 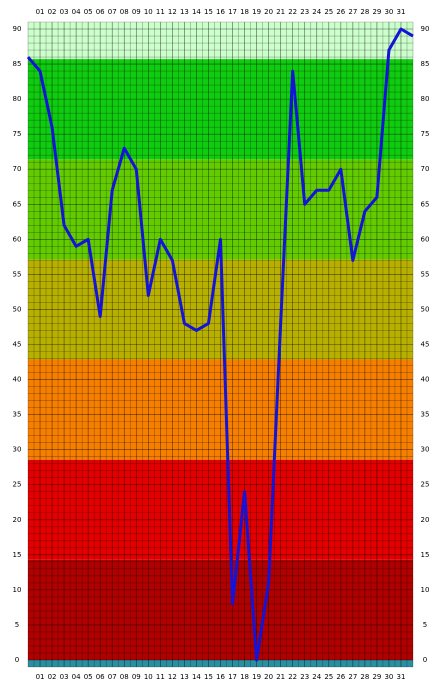 What do you see at coordinates (425, 345) in the screenshot?
I see `y-tick-label-right: 45` at bounding box center [425, 345].